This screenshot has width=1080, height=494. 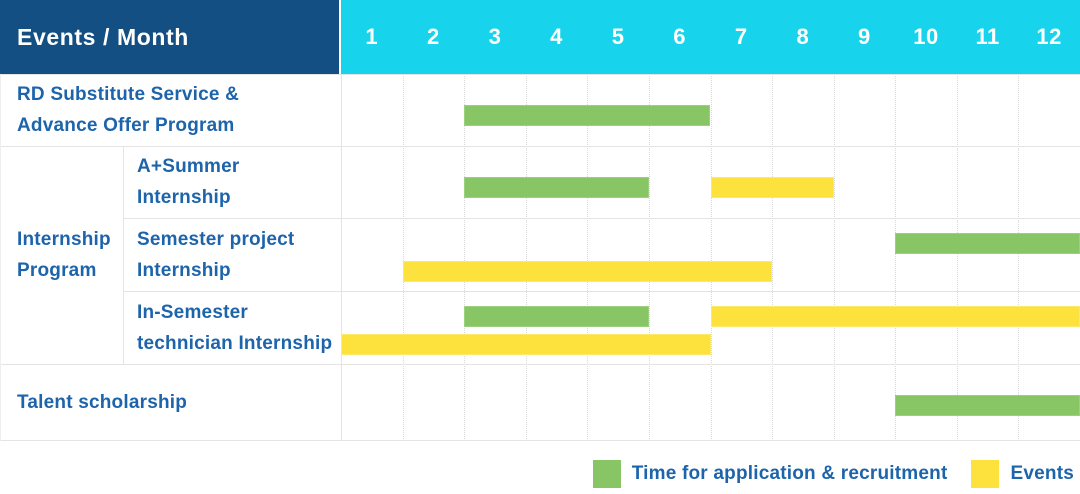 I want to click on bar-yellow-semester-project-internship, so click(x=587, y=271).